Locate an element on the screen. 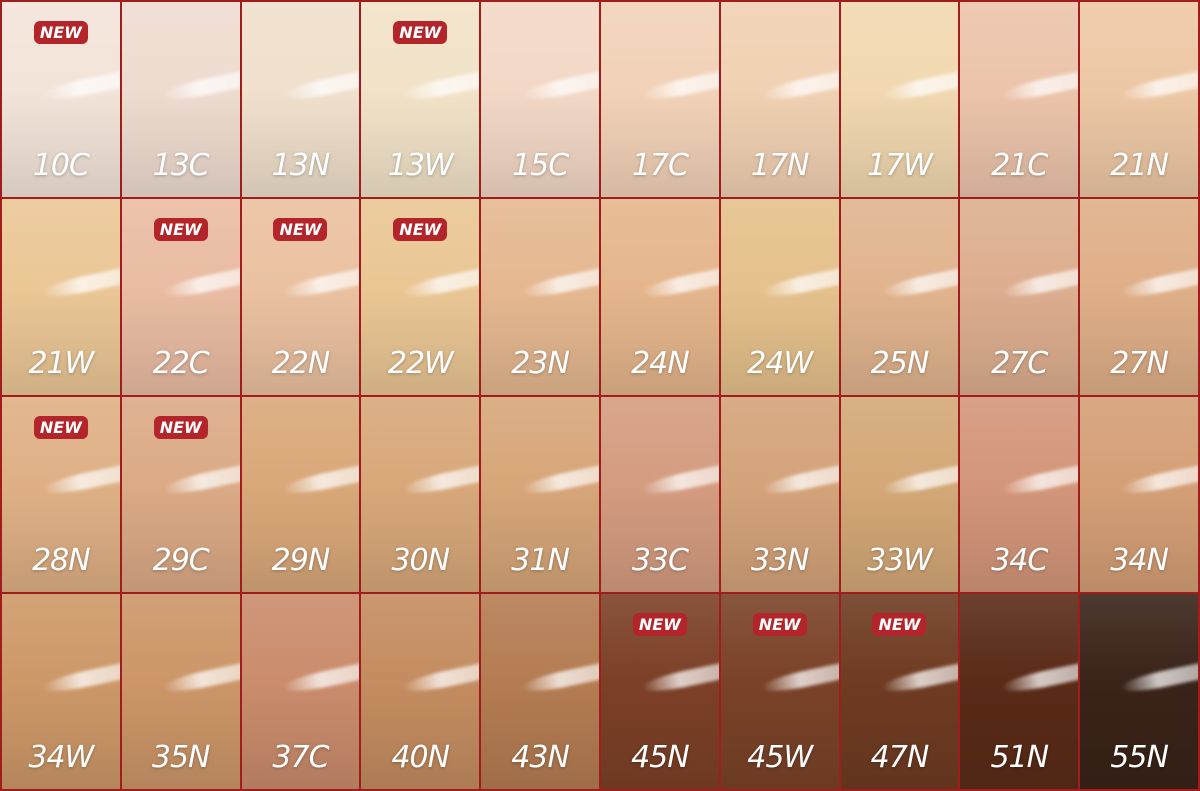 The height and width of the screenshot is (791, 1200). shade-swatch: NEW 45W is located at coordinates (779, 691).